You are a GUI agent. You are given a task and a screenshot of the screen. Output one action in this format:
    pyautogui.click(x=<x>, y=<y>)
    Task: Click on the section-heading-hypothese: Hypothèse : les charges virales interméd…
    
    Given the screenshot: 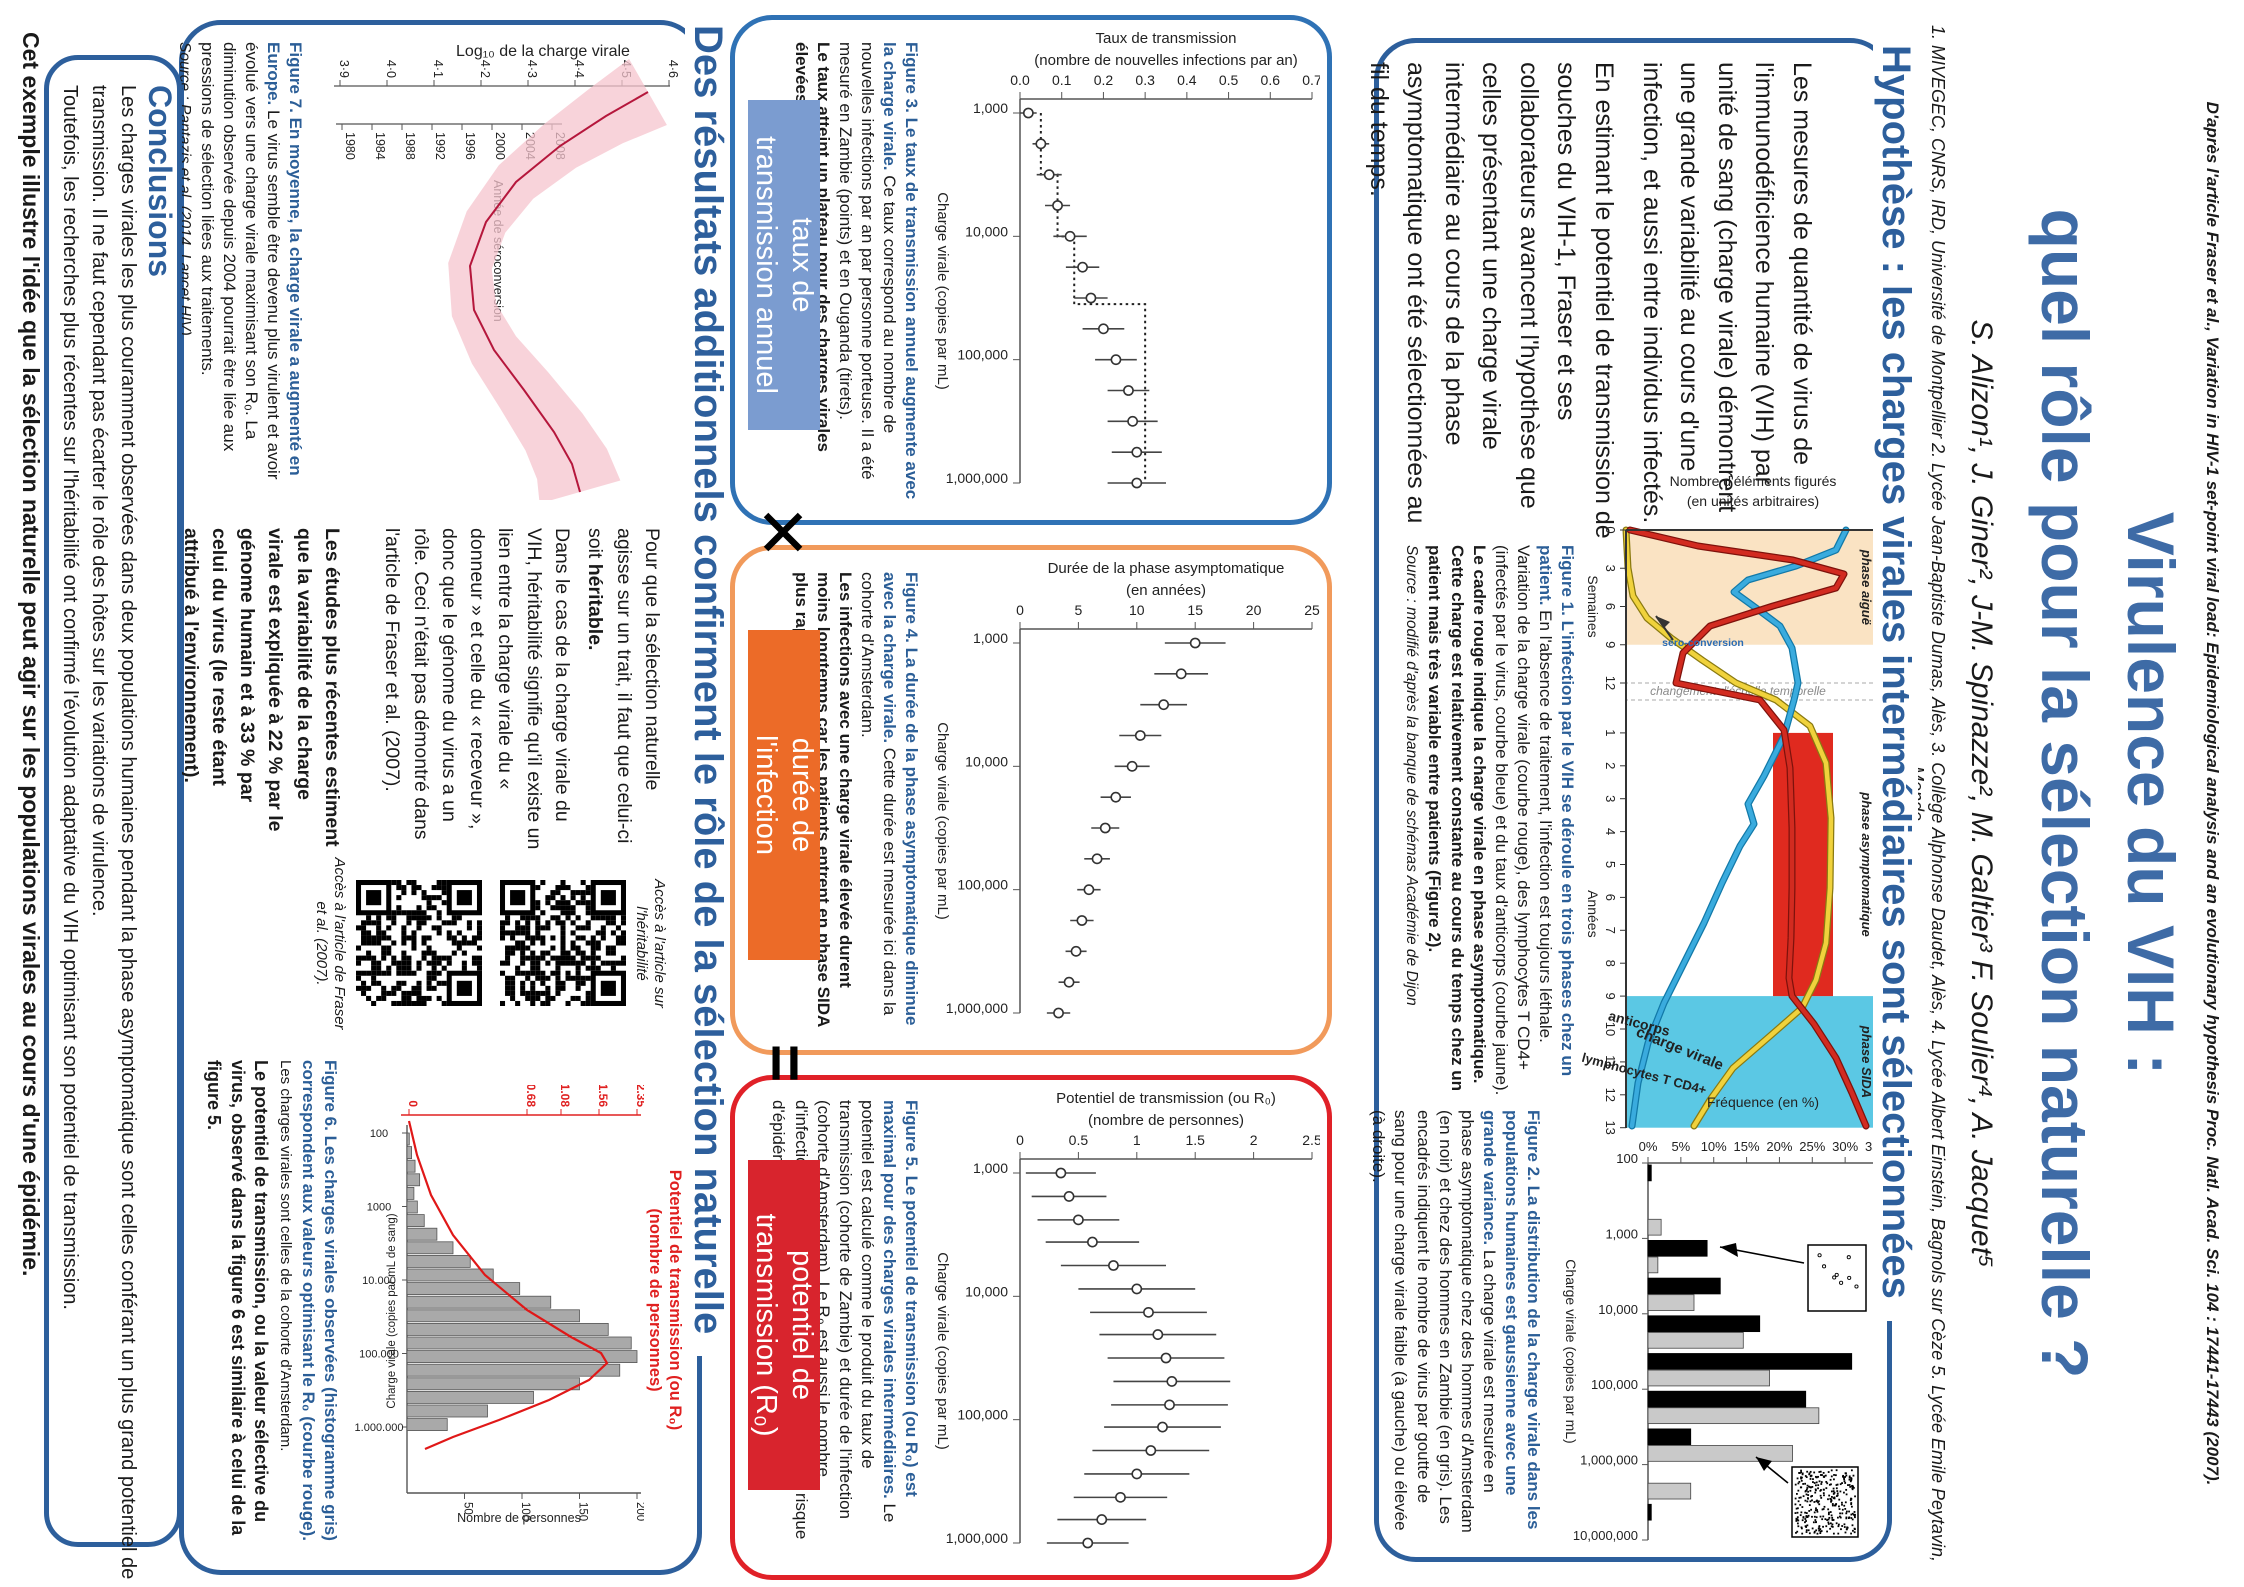 What is the action you would take?
    pyautogui.click(x=1895, y=683)
    